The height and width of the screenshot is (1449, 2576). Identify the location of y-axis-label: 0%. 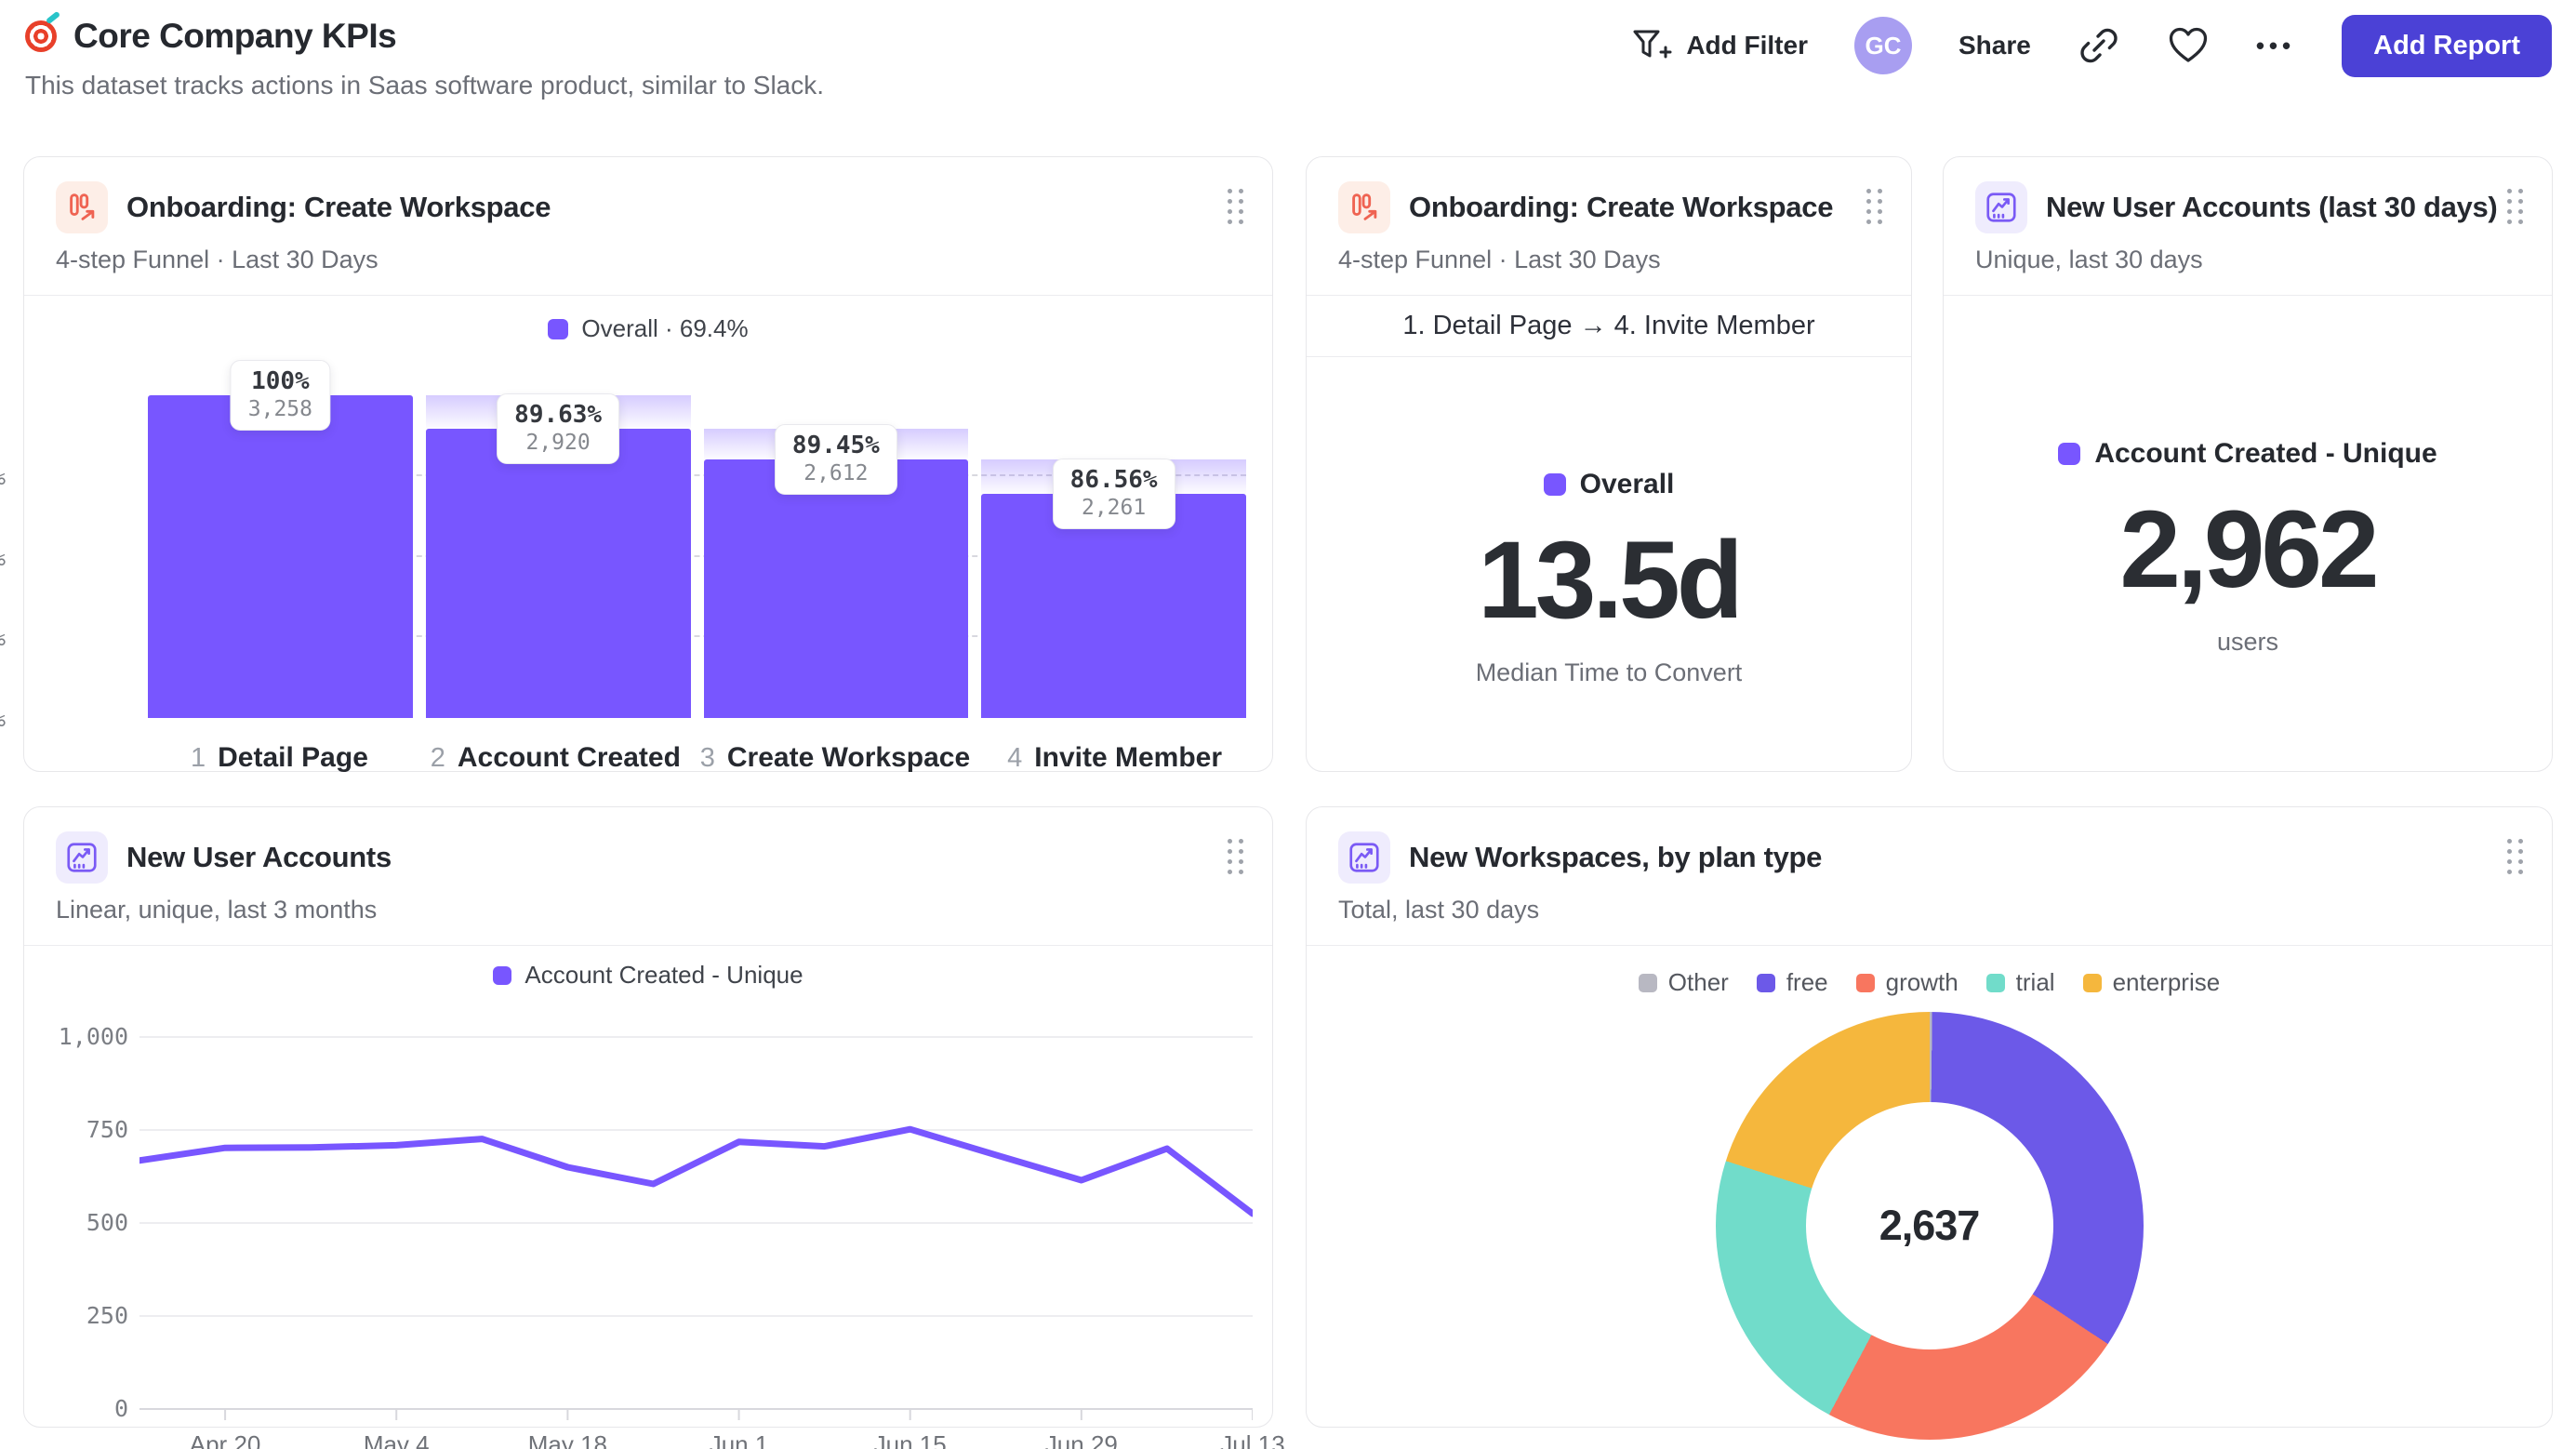
(3, 718).